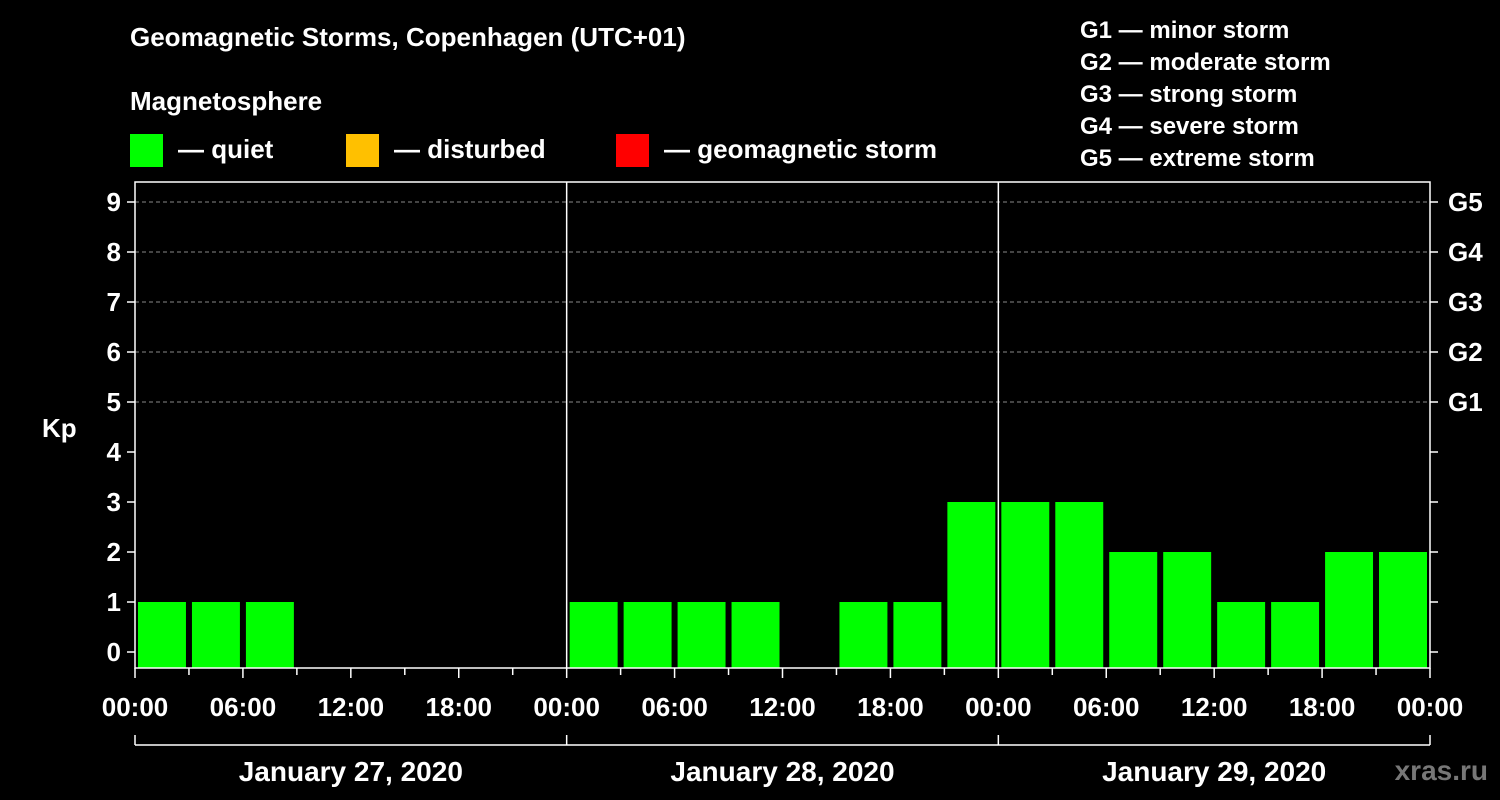 Image resolution: width=1500 pixels, height=800 pixels. What do you see at coordinates (114, 602) in the screenshot?
I see `y-tick-label: 1` at bounding box center [114, 602].